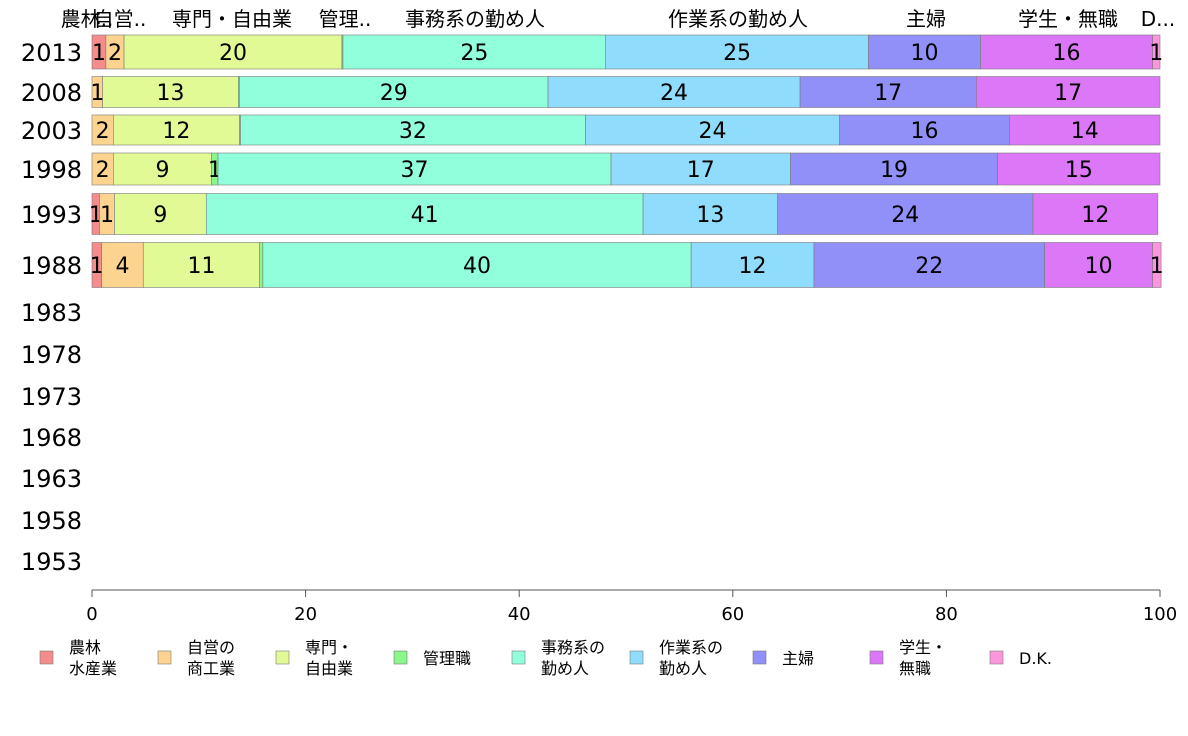  What do you see at coordinates (1160, 614) in the screenshot?
I see `x-tick-label: 100` at bounding box center [1160, 614].